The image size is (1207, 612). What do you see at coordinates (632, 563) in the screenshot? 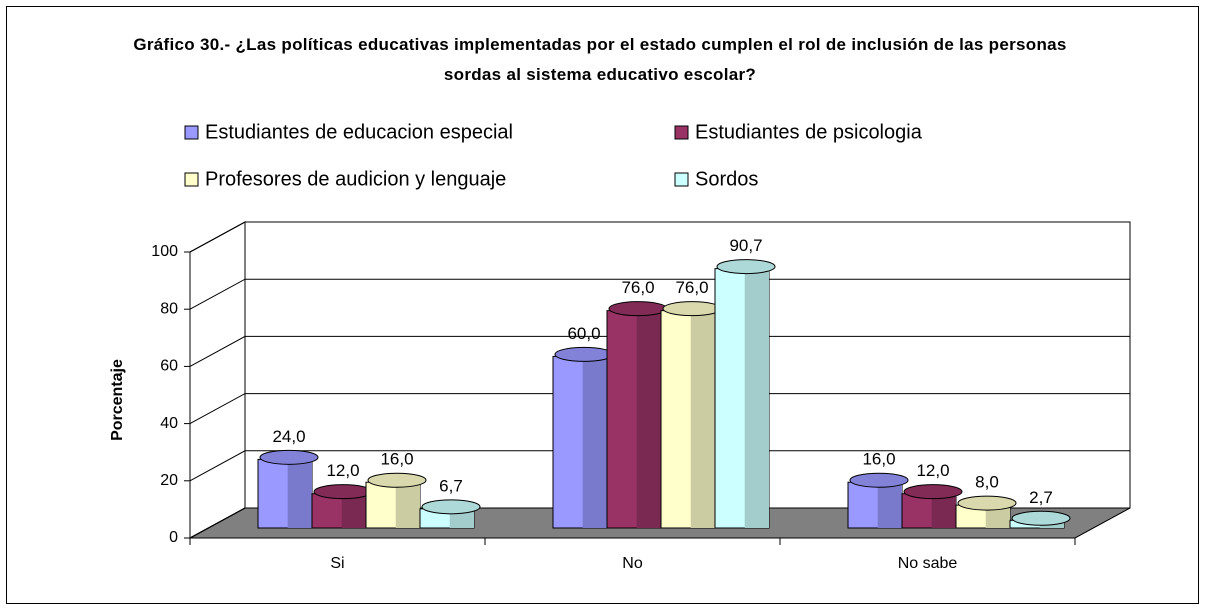
I see `x-tick-label: No` at bounding box center [632, 563].